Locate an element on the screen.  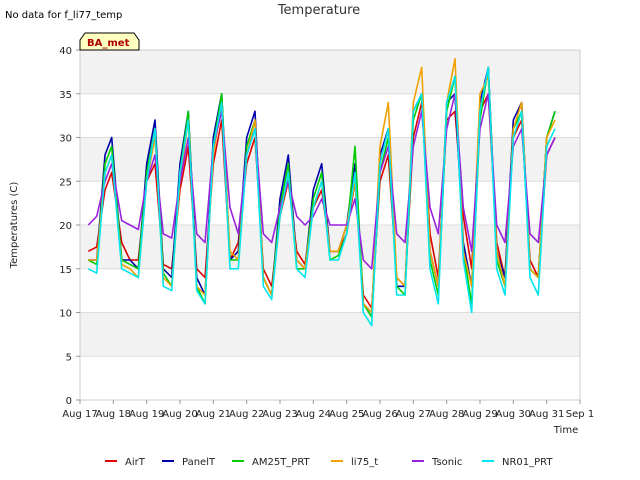
legend-item: li75_t is located at coordinates (354, 462).